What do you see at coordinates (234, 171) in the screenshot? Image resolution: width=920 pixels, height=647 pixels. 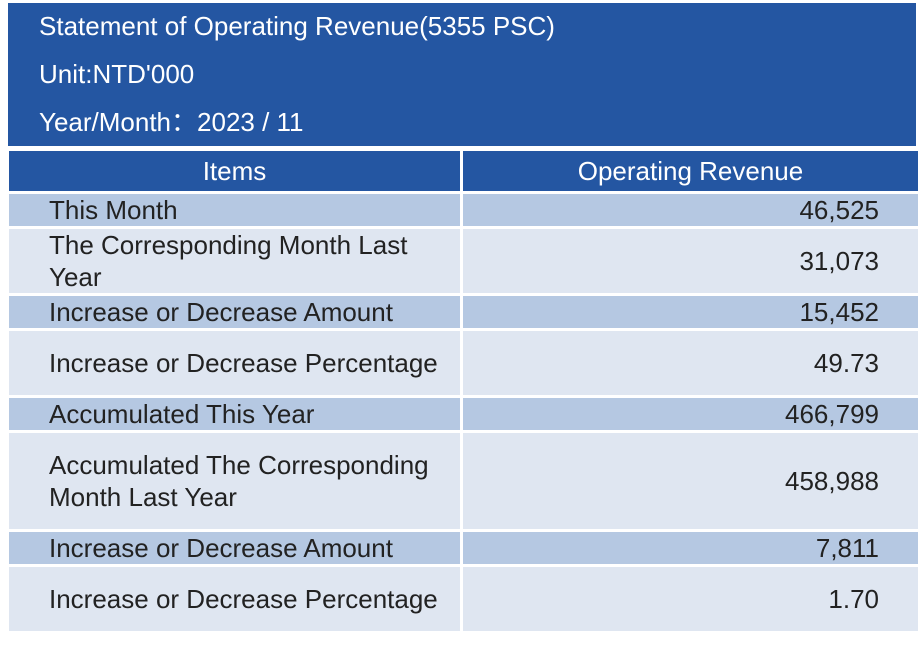 I see `column-header-items: Items` at bounding box center [234, 171].